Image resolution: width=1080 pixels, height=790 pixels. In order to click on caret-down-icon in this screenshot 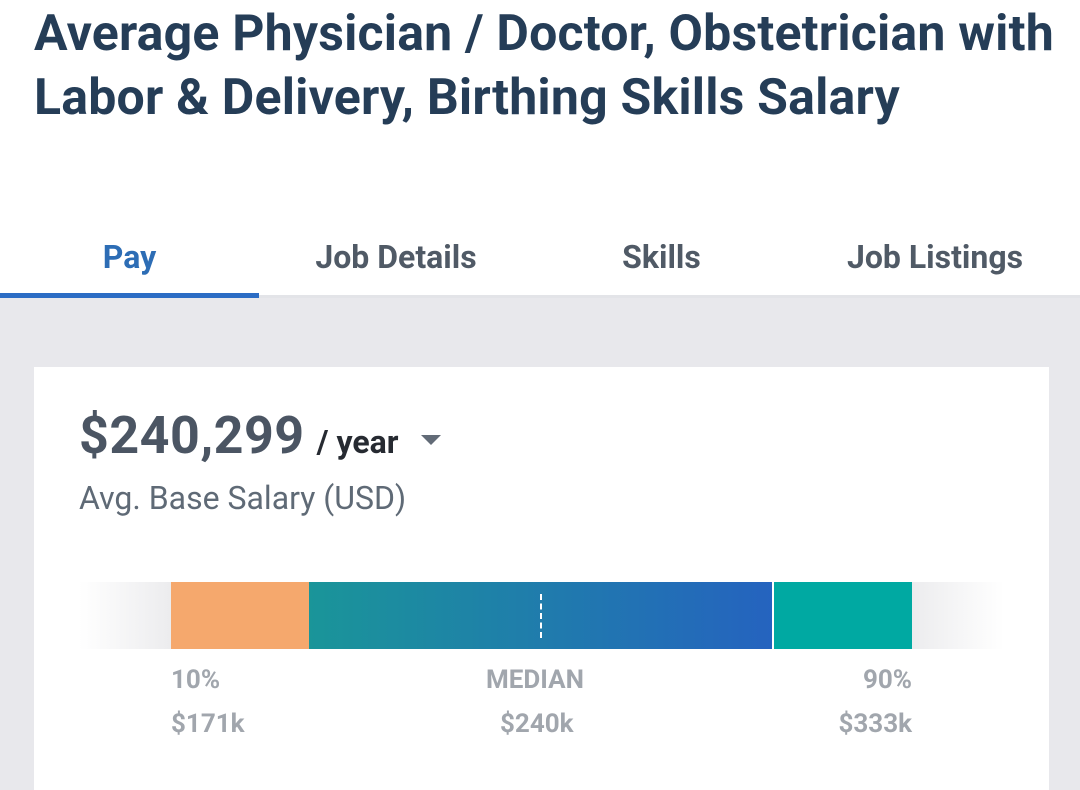, I will do `click(430, 440)`.